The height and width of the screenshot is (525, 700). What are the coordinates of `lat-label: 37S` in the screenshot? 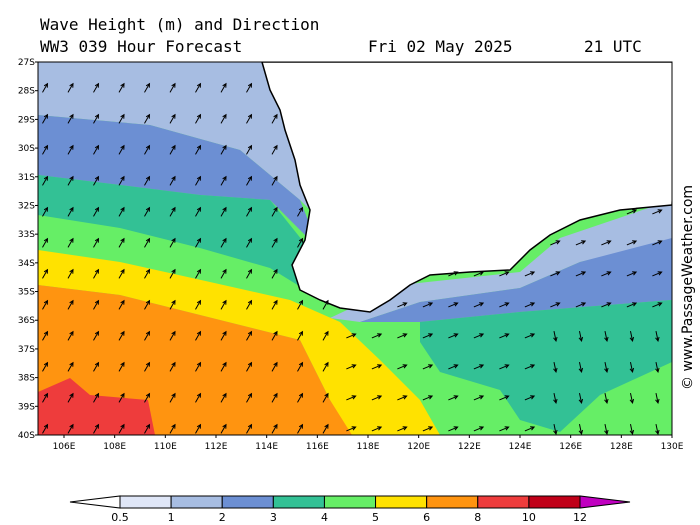 It's located at (26, 350).